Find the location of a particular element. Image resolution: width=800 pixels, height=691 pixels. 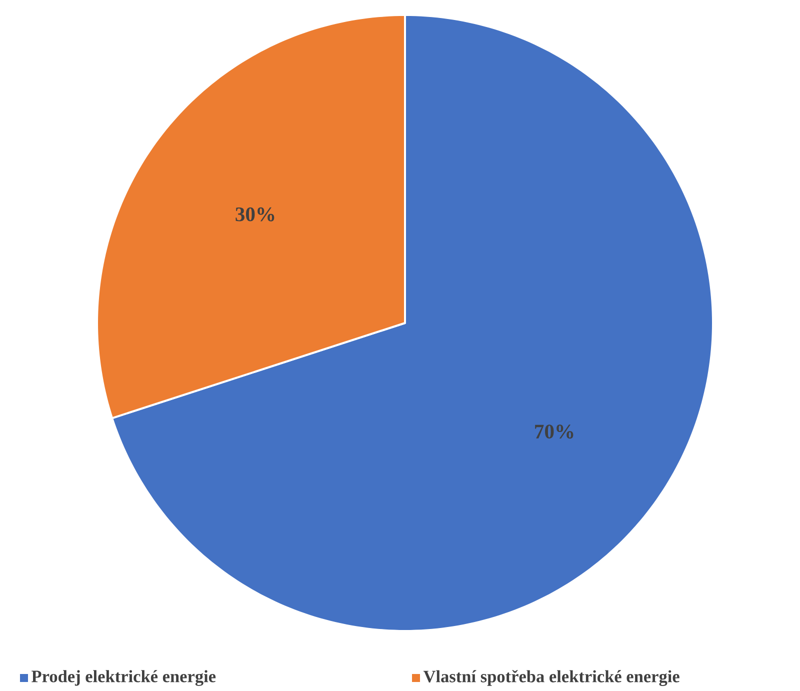

data-label: 70% is located at coordinates (554, 431).